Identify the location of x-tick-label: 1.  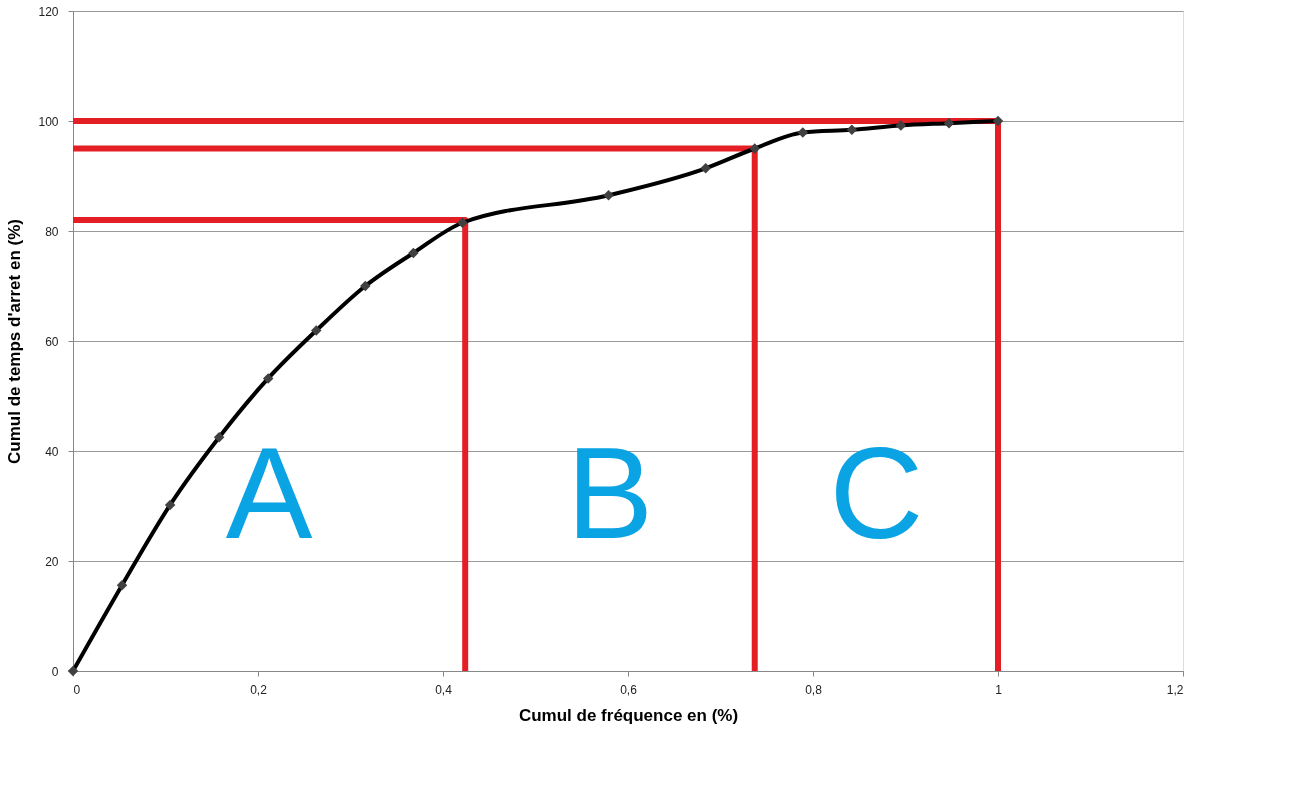
(999, 689).